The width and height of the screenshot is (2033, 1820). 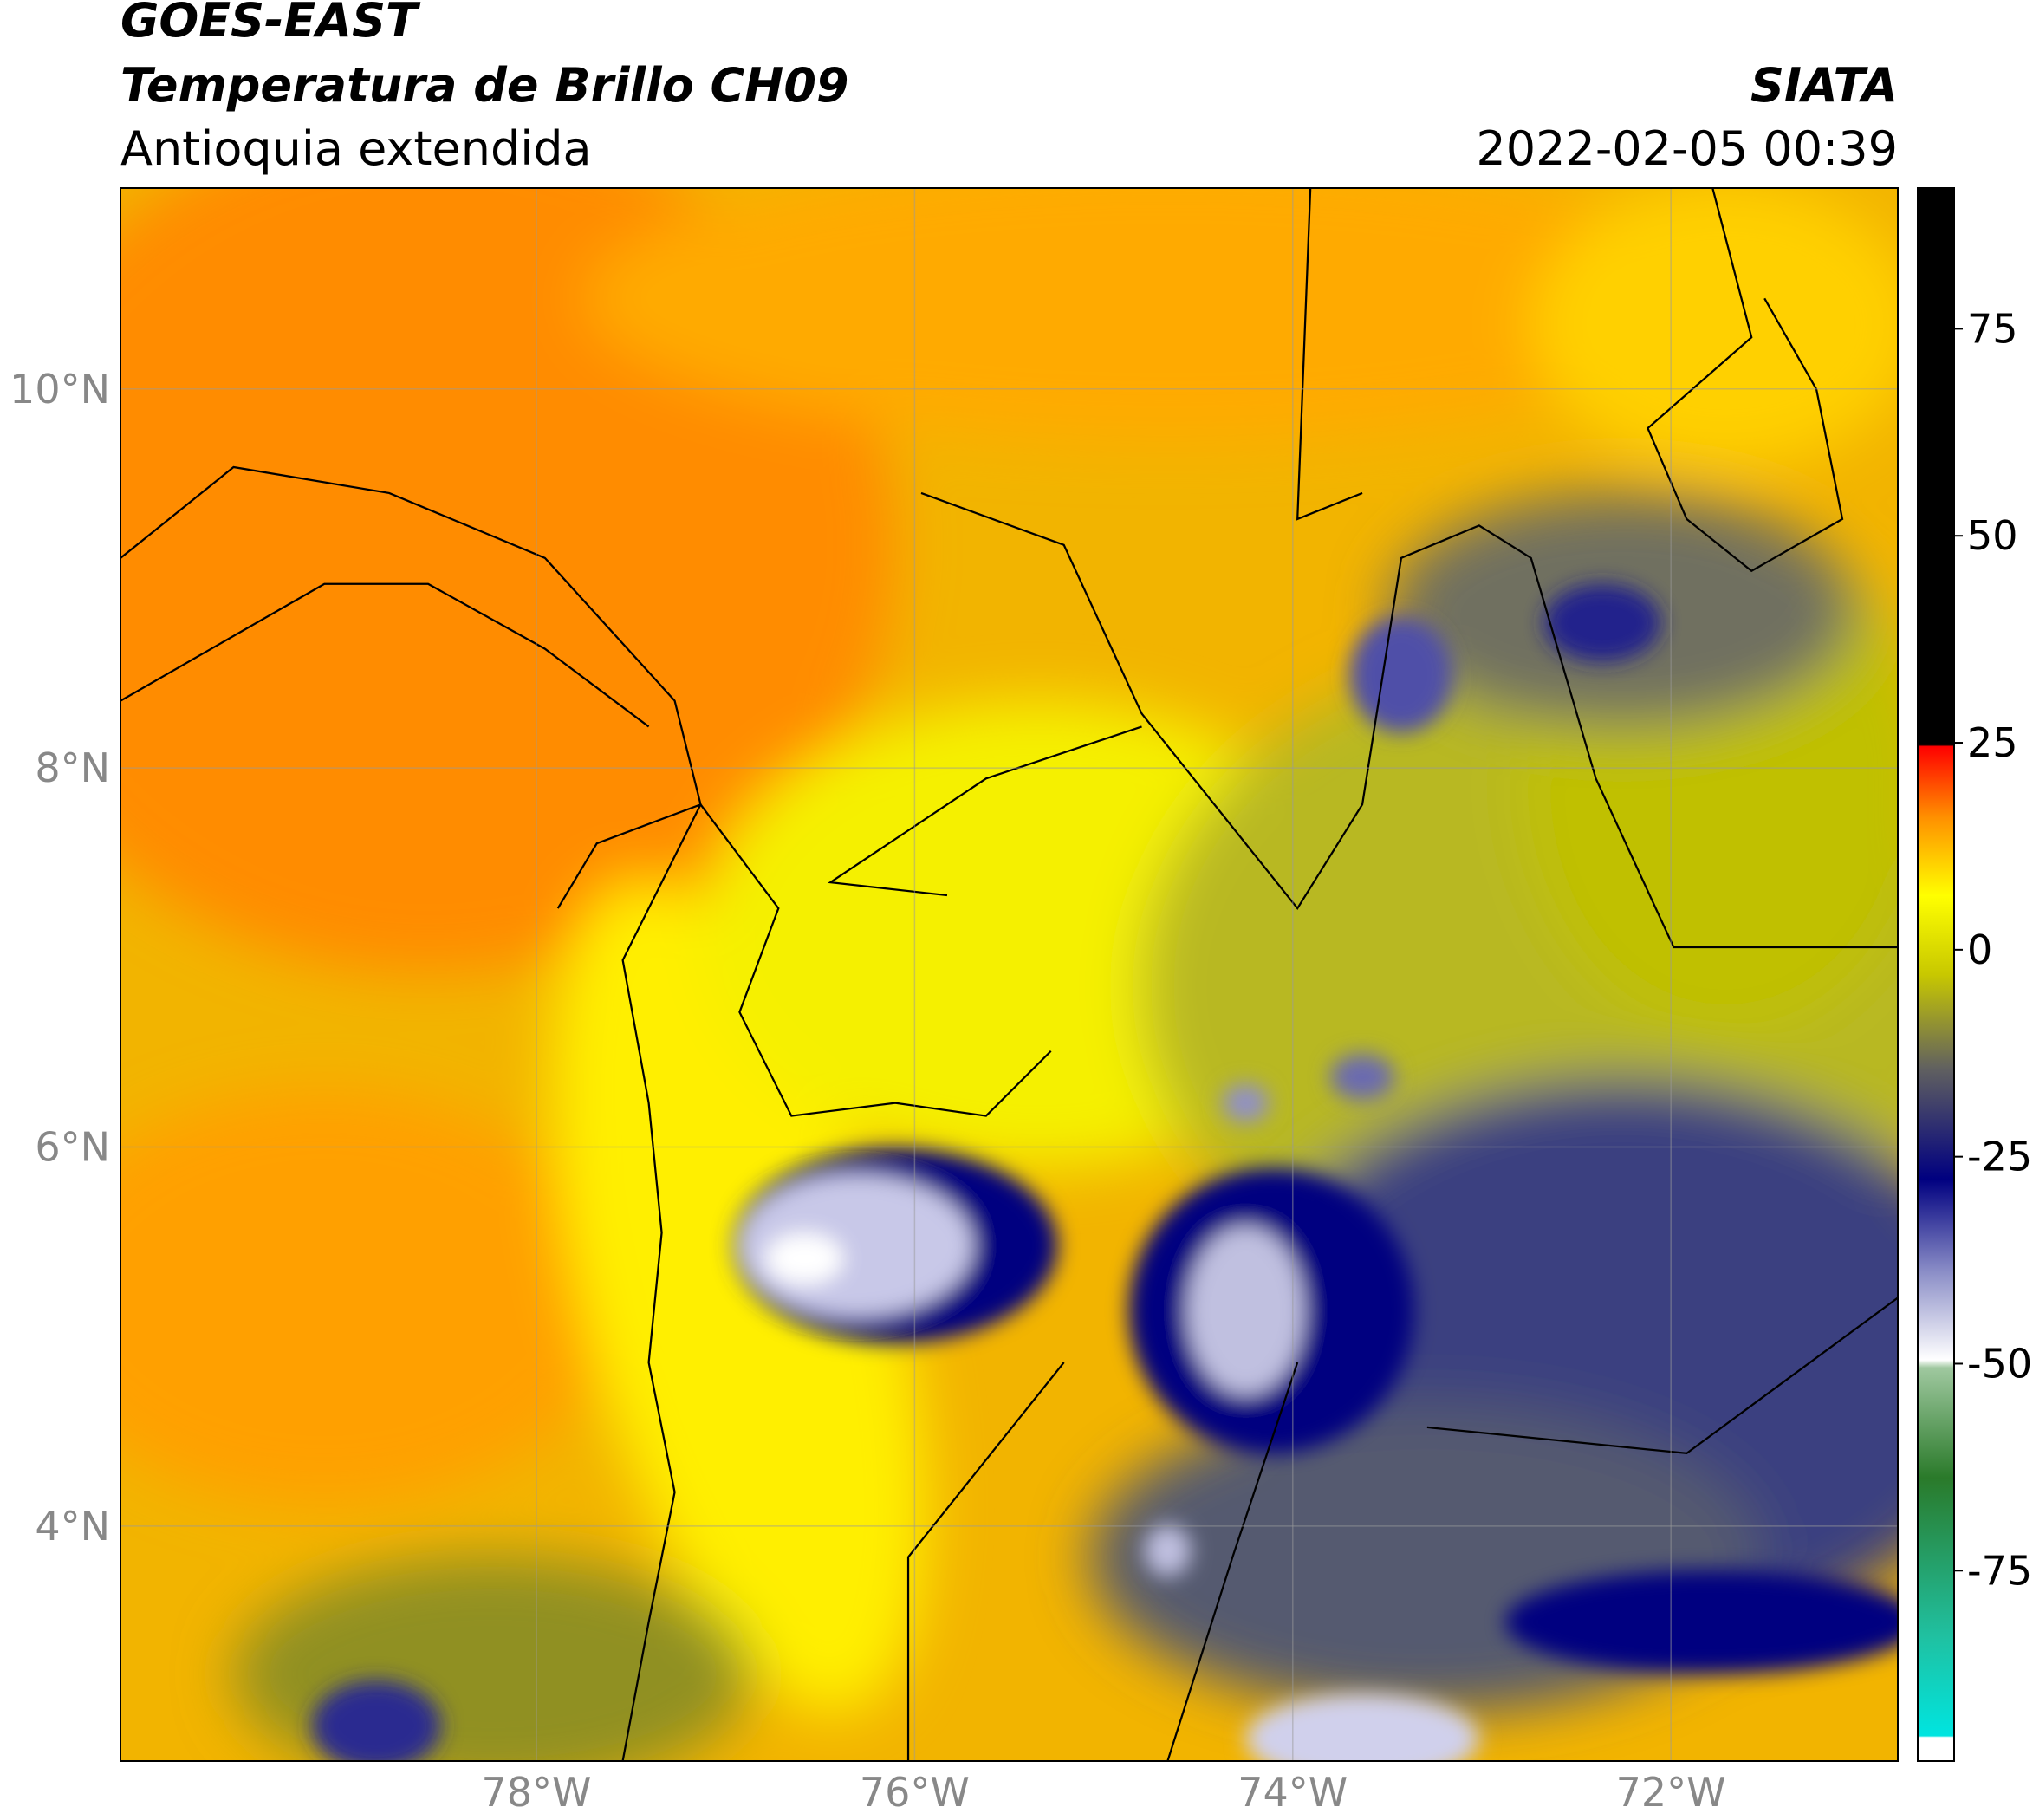 I want to click on region: Antioquia extendida, so click(x=356, y=148).